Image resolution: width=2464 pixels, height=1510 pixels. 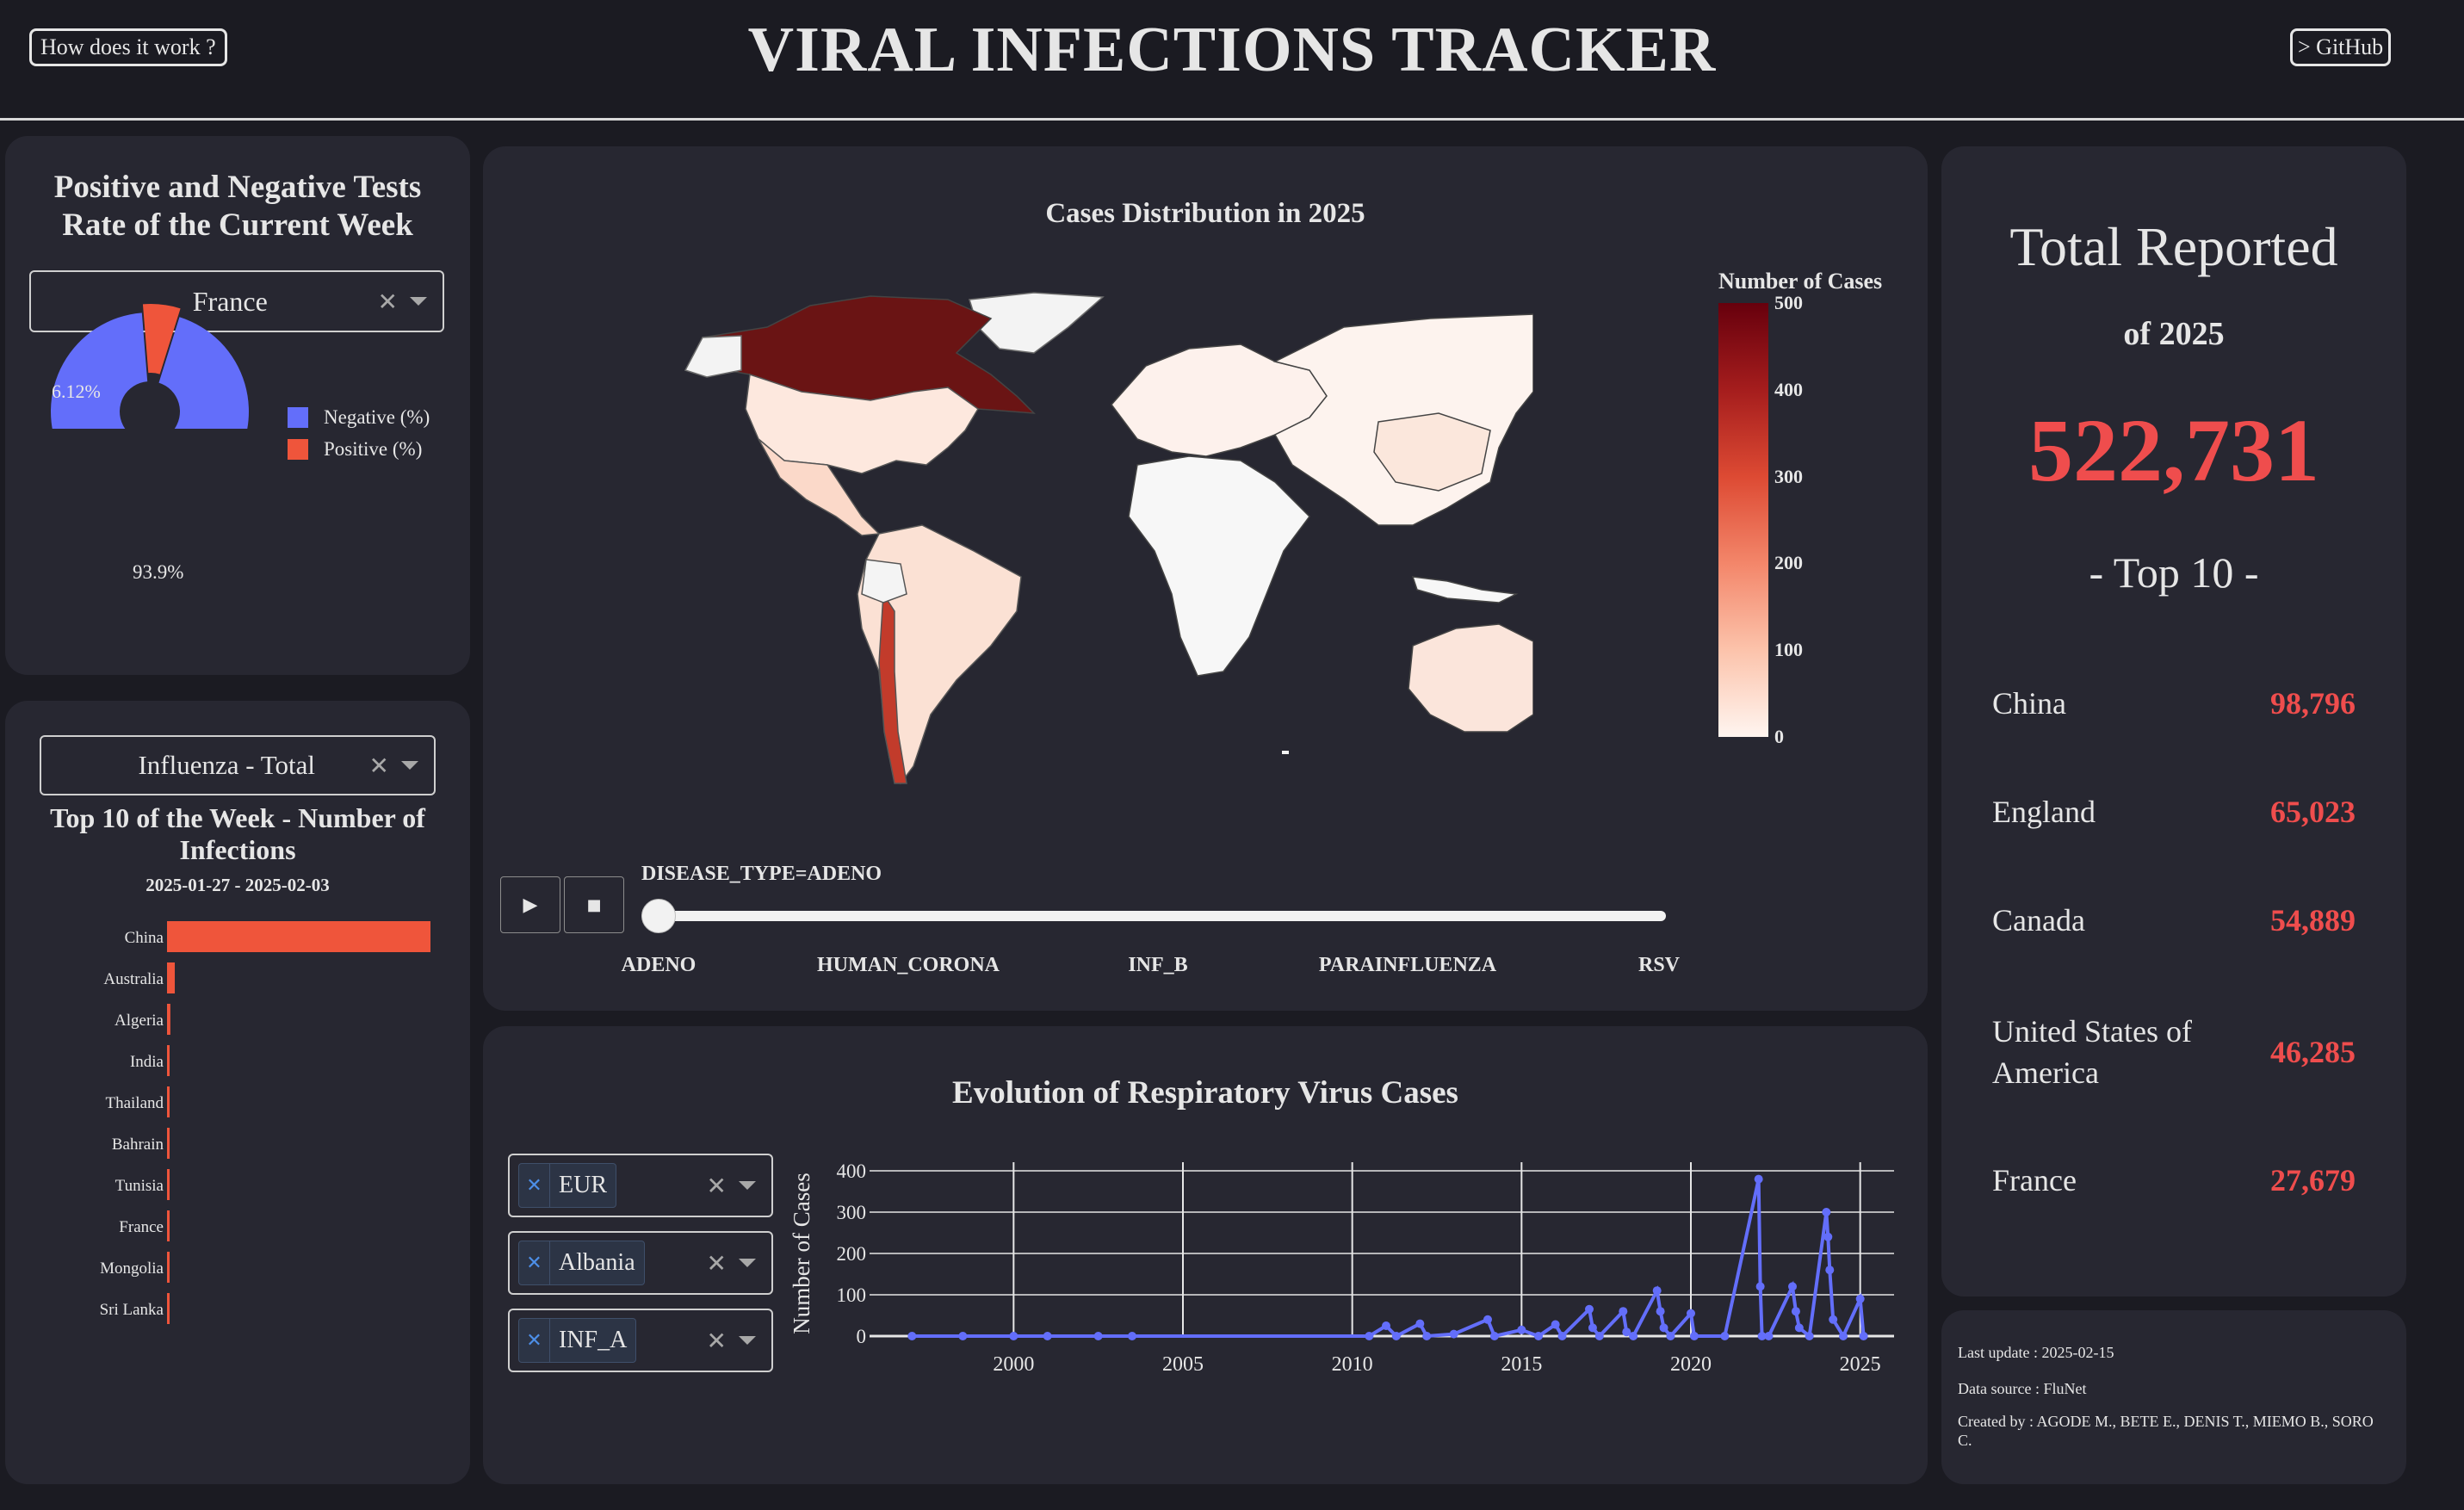 What do you see at coordinates (237, 885) in the screenshot?
I see `date-range: 2025-01-27 - 2025-02-03` at bounding box center [237, 885].